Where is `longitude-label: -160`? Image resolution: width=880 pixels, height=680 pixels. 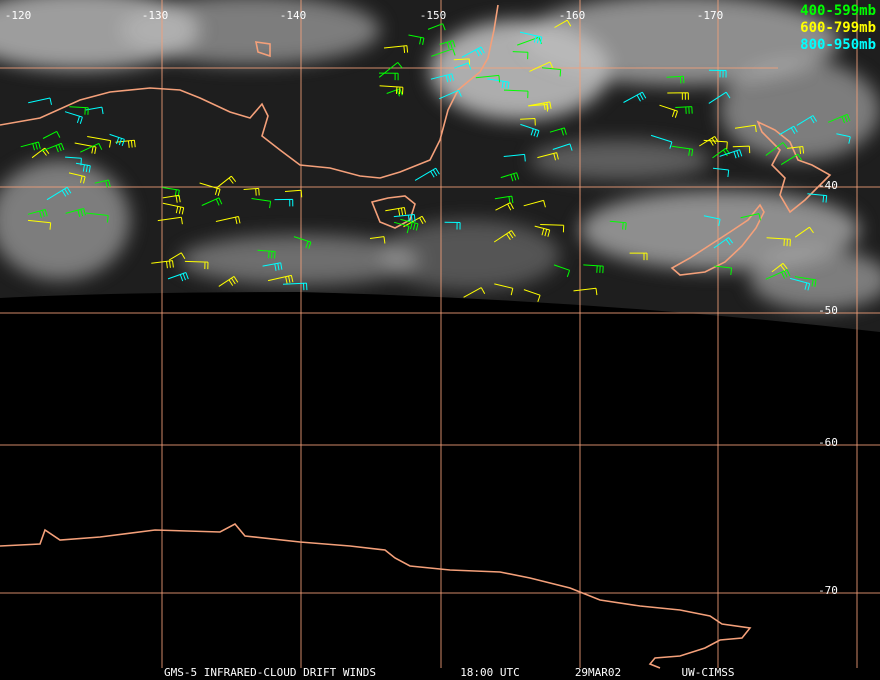 longitude-label: -160 is located at coordinates (572, 15).